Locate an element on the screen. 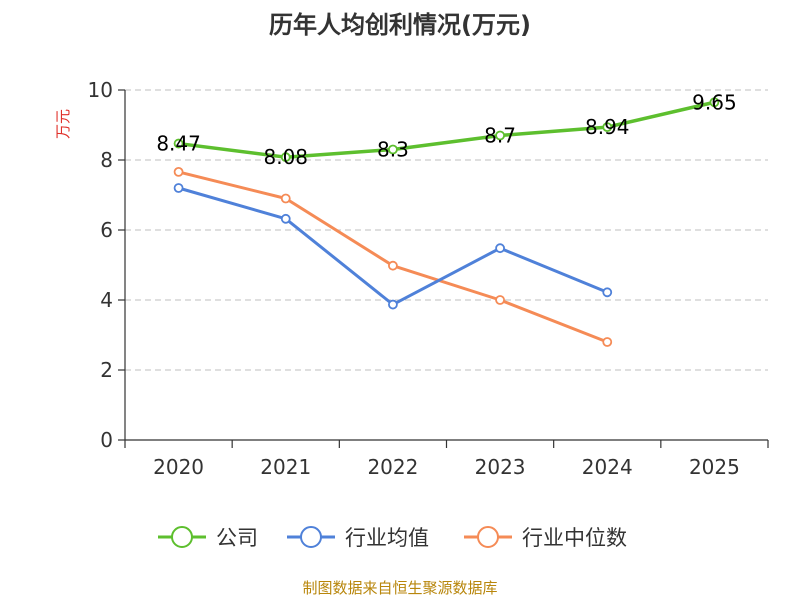  x-tick-label: 2022 is located at coordinates (392, 467).